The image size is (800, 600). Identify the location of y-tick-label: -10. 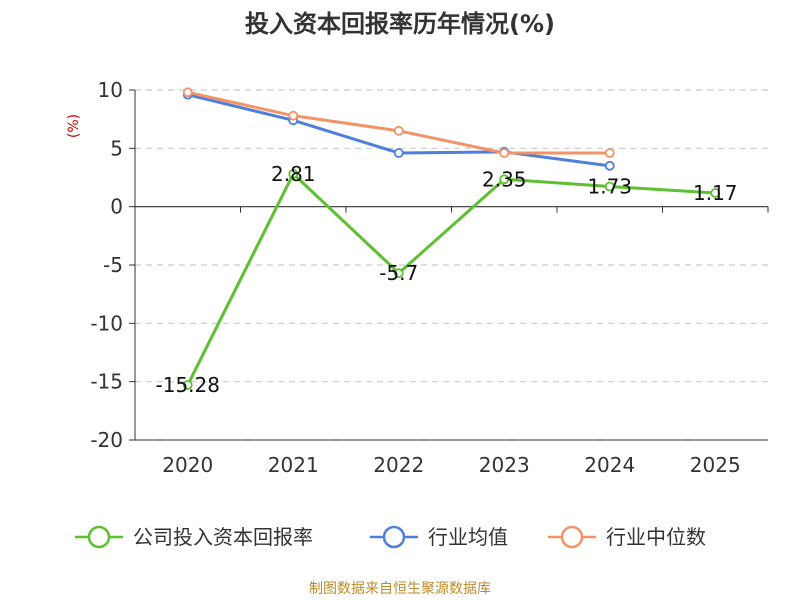
(106, 323).